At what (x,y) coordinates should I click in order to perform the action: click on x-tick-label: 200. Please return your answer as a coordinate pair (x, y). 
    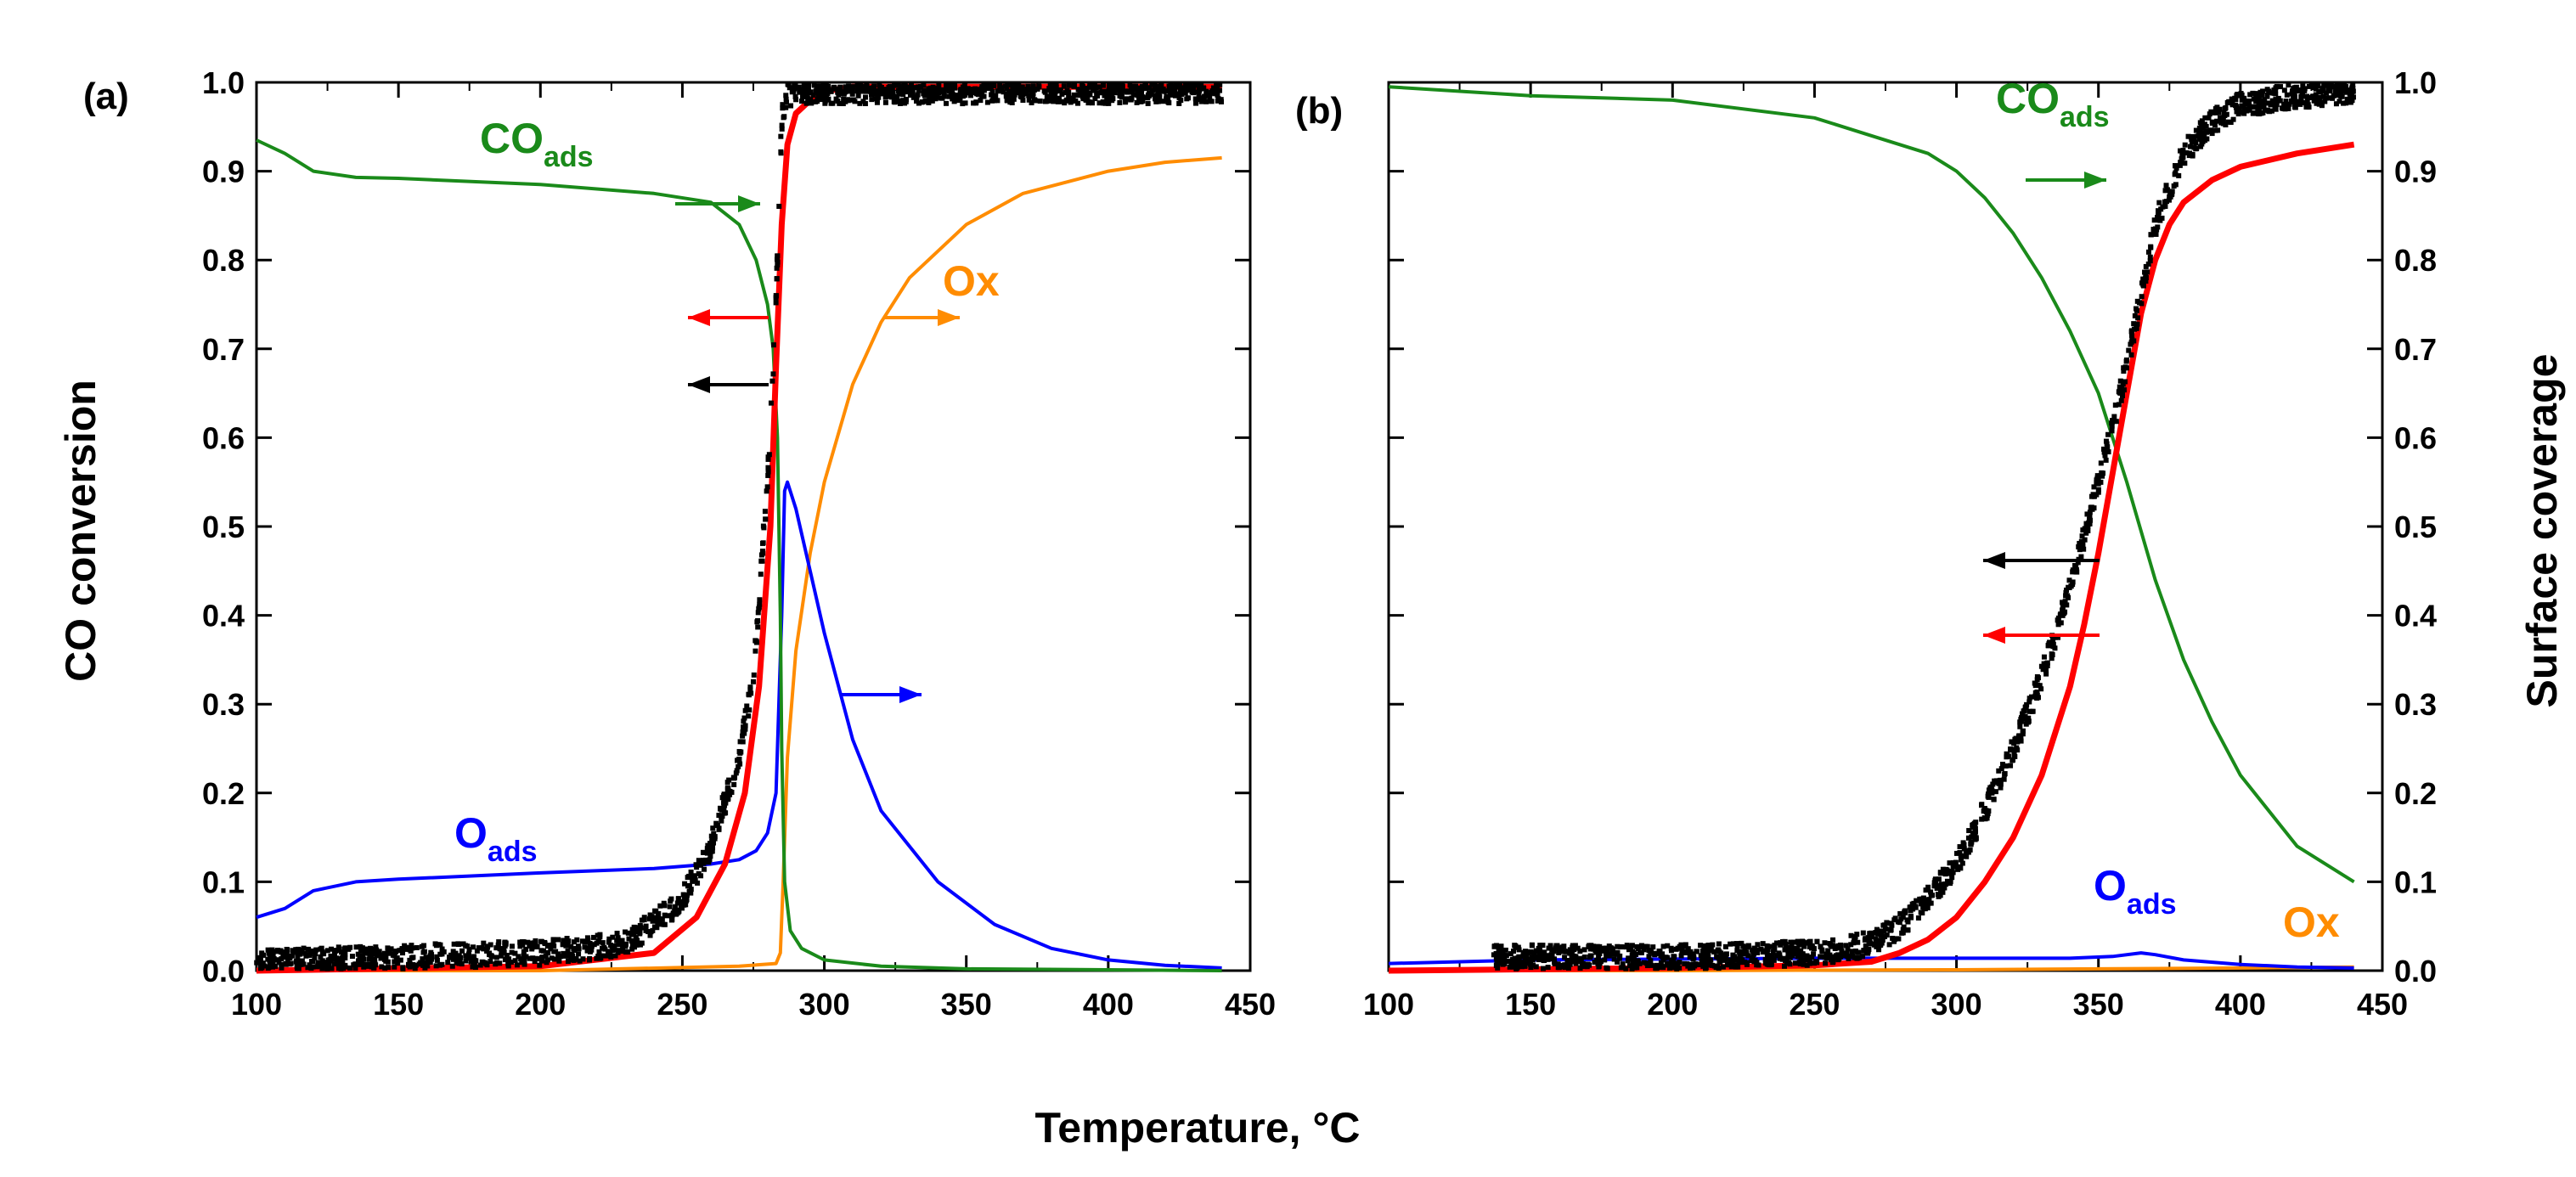
    Looking at the image, I should click on (540, 1004).